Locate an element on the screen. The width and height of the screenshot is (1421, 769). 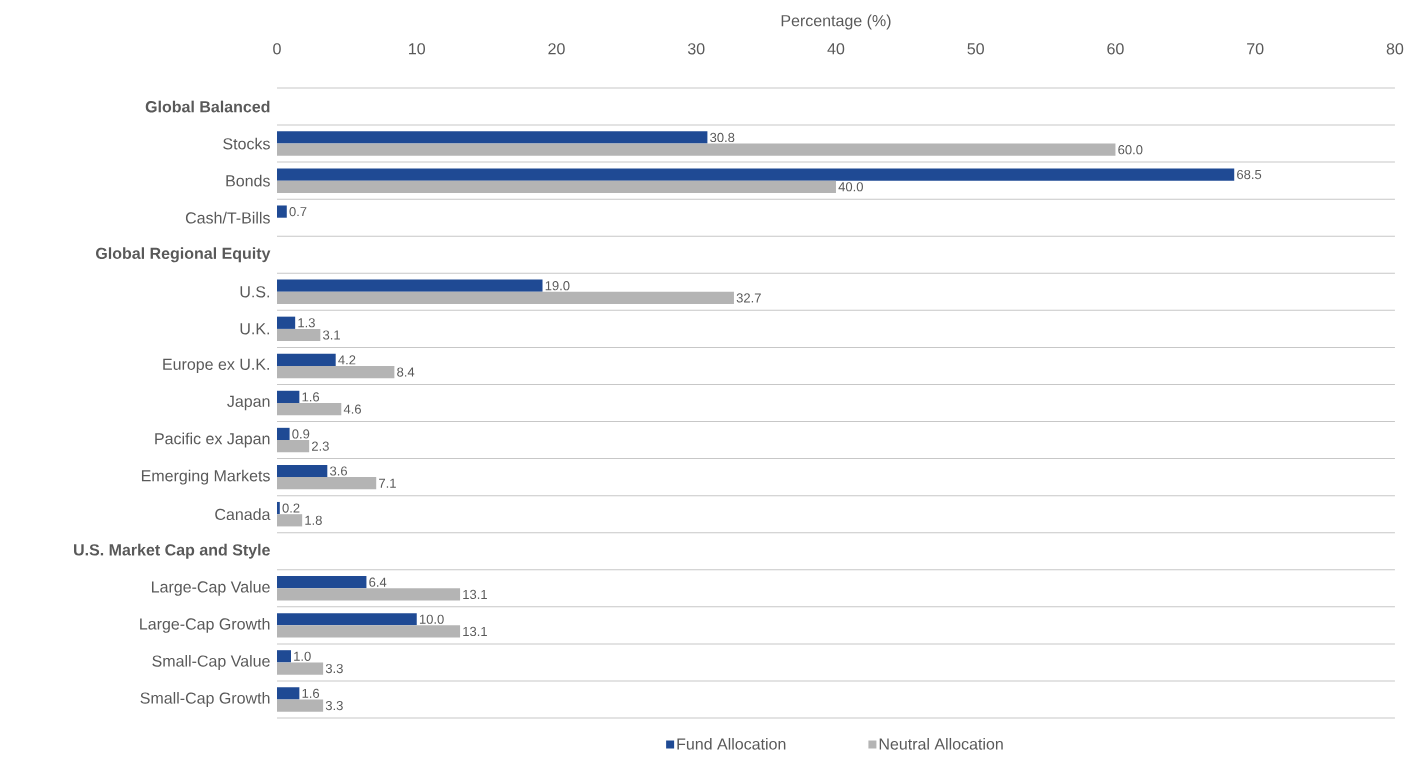
y-tick-label: Emerging Markets is located at coordinates (205, 477).